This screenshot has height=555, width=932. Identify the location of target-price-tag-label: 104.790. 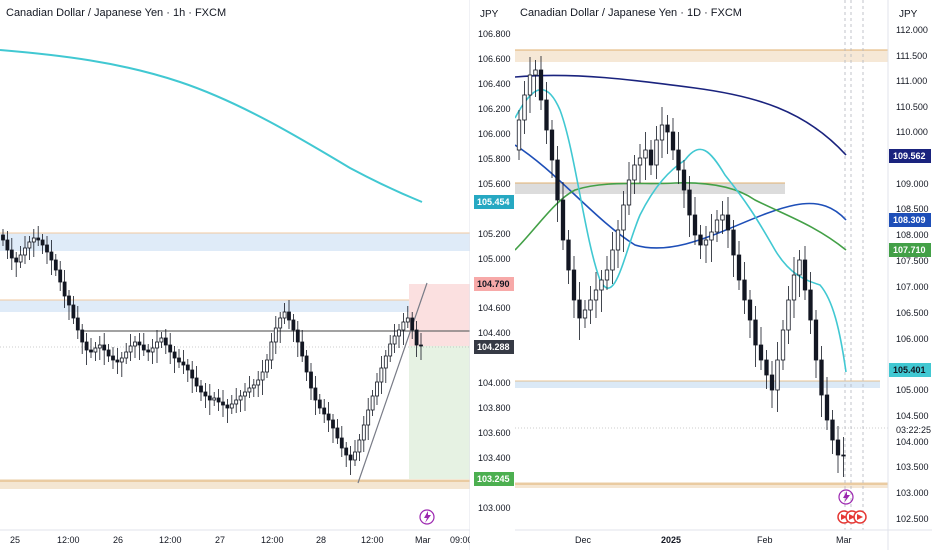
(493, 284).